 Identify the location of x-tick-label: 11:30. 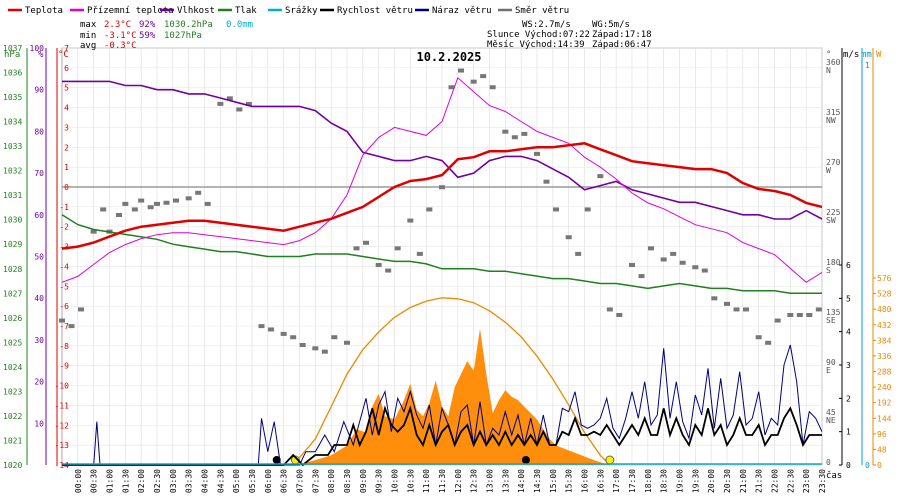
(442, 481).